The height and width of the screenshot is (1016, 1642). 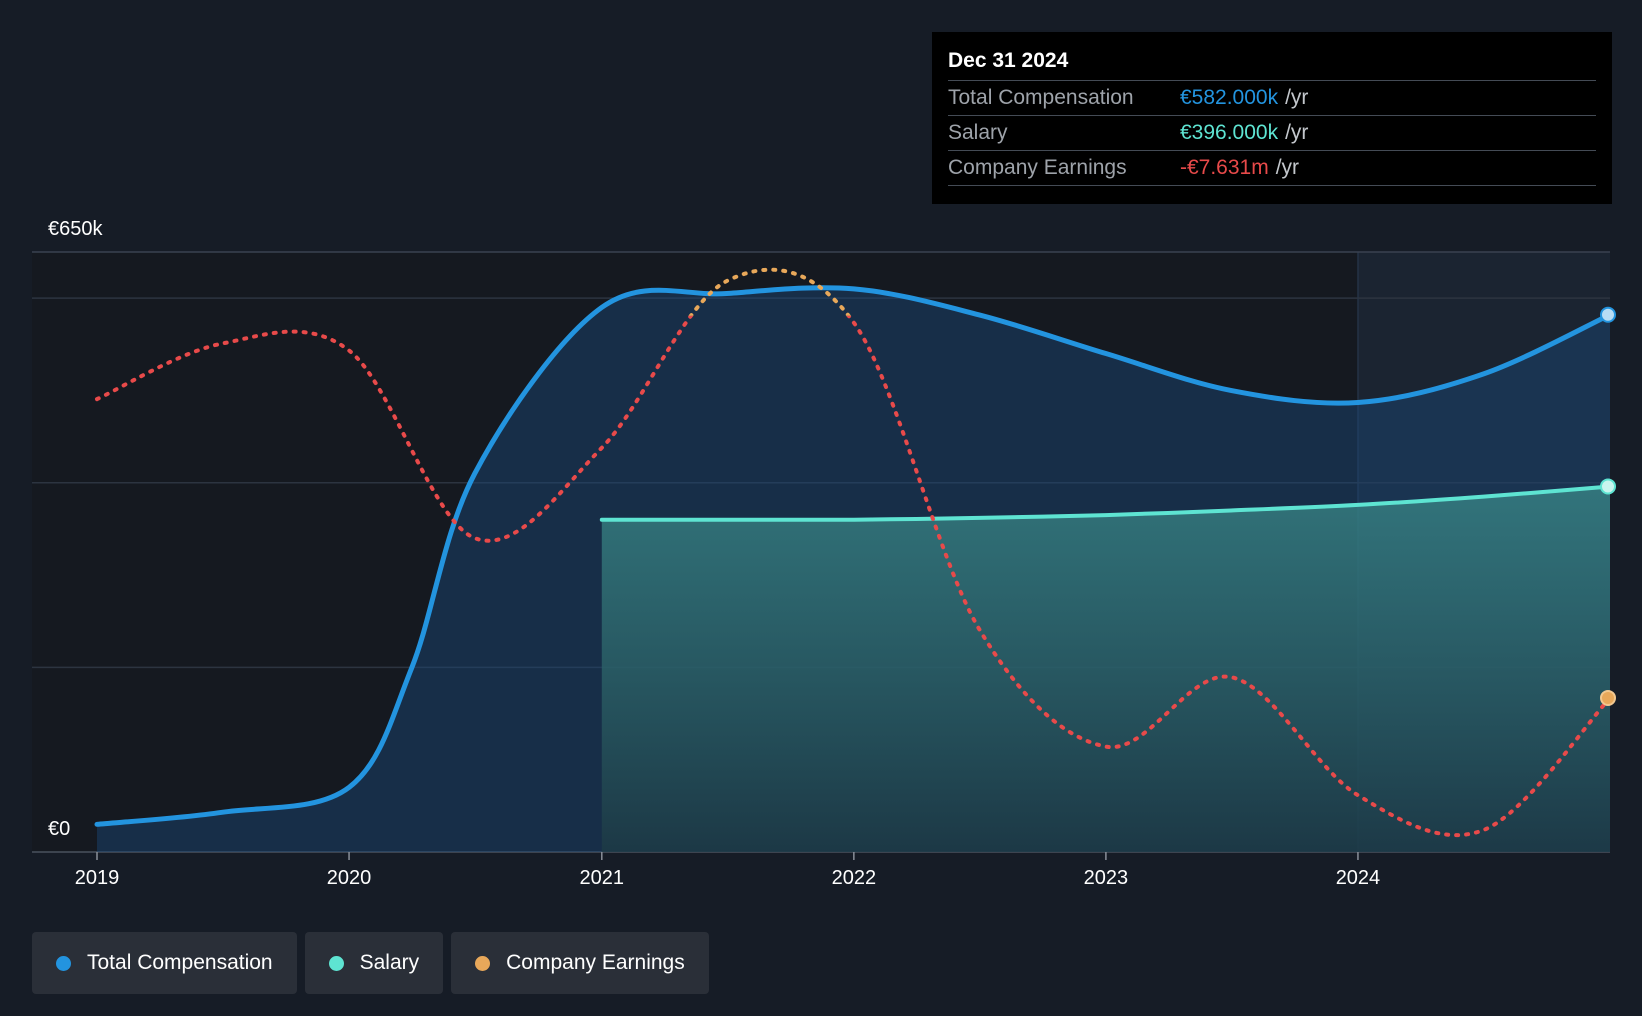 I want to click on x-tick-label: 2023, so click(x=1106, y=878).